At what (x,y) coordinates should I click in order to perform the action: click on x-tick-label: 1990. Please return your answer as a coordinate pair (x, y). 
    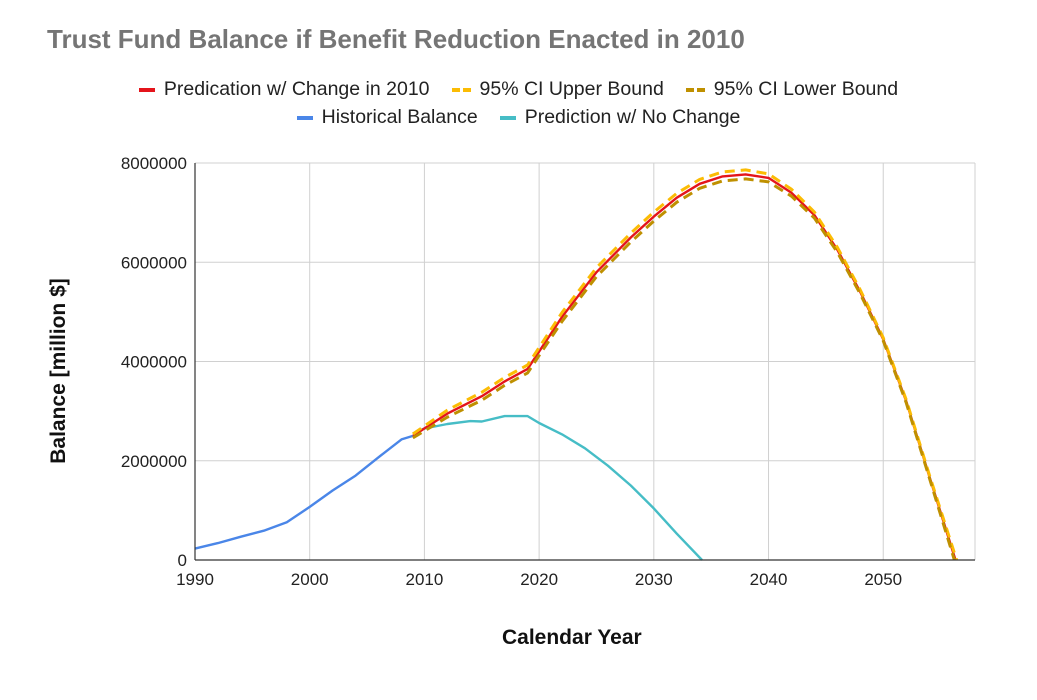
    Looking at the image, I should click on (195, 579).